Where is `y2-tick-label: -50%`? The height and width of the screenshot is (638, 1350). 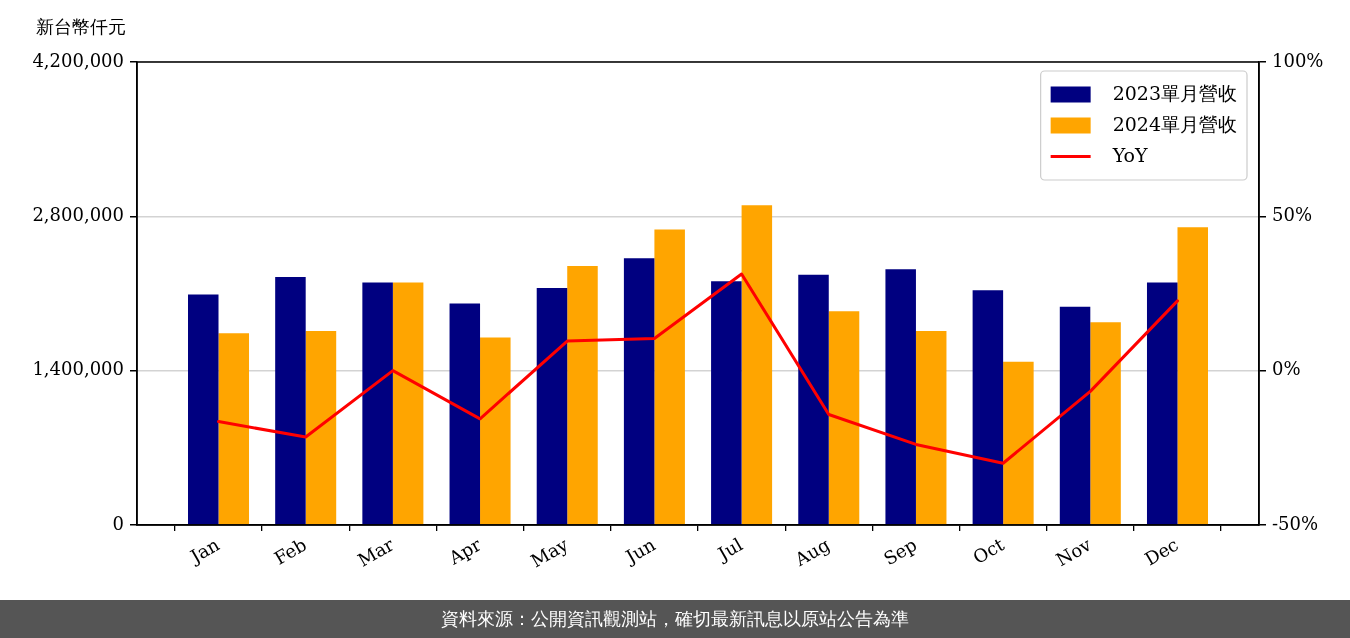
y2-tick-label: -50% is located at coordinates (1295, 523).